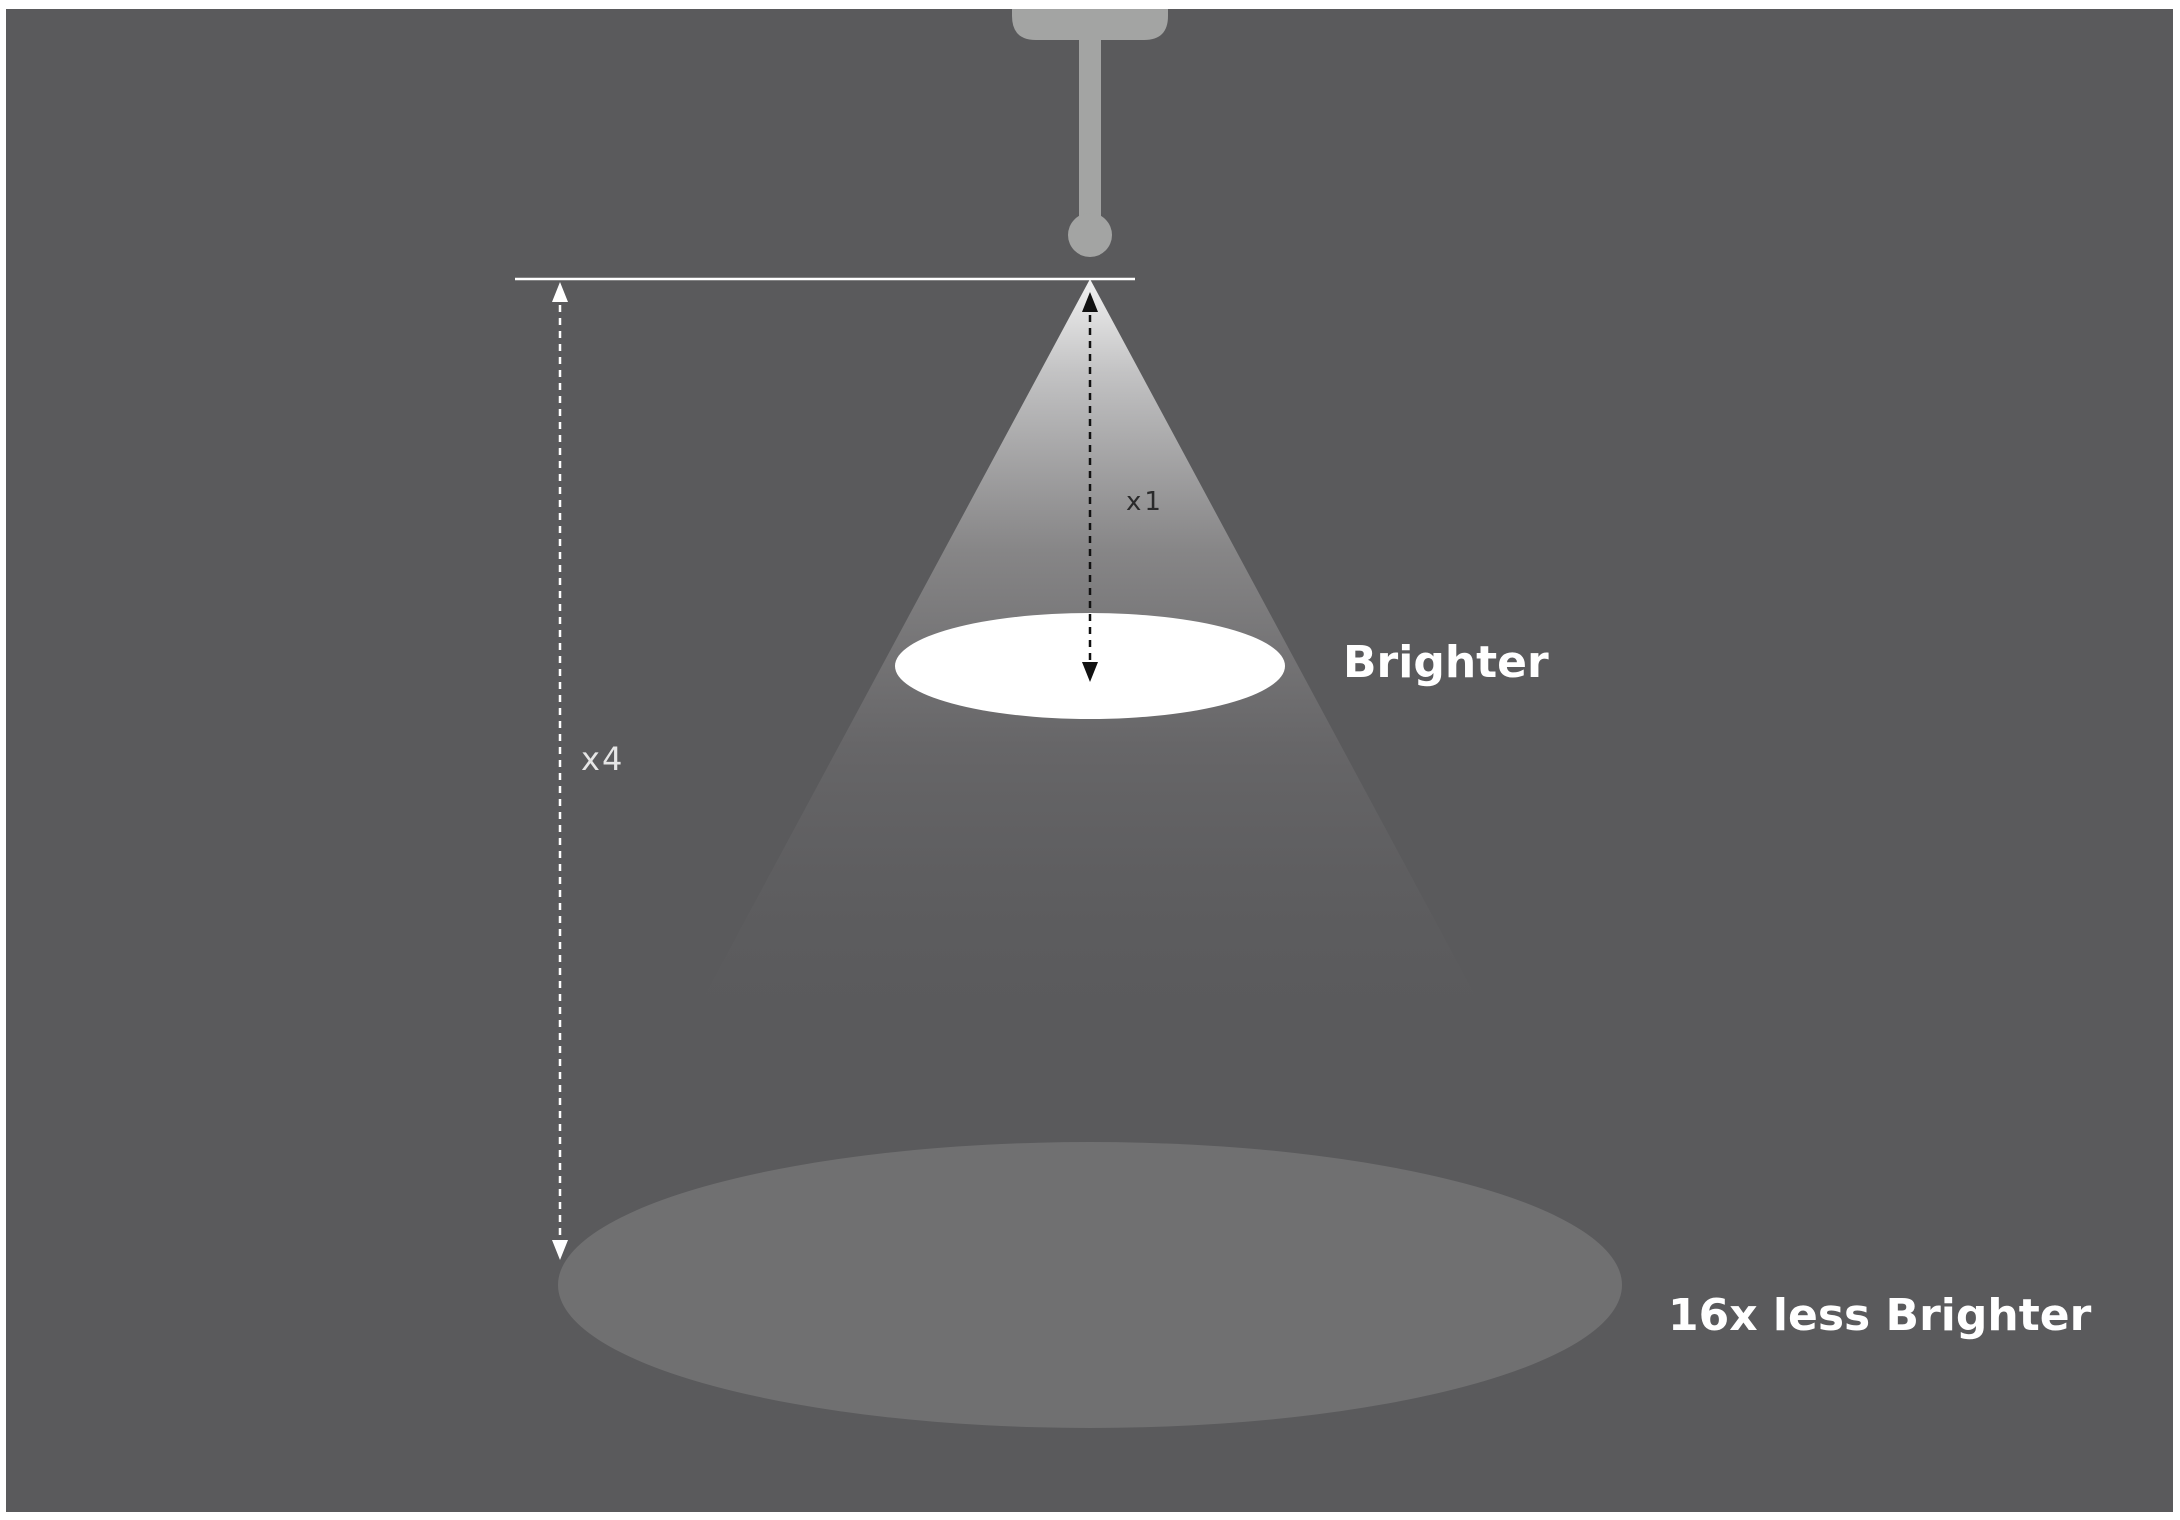 The image size is (2180, 1520). What do you see at coordinates (1090, 133) in the screenshot?
I see `ceiling-light-icon` at bounding box center [1090, 133].